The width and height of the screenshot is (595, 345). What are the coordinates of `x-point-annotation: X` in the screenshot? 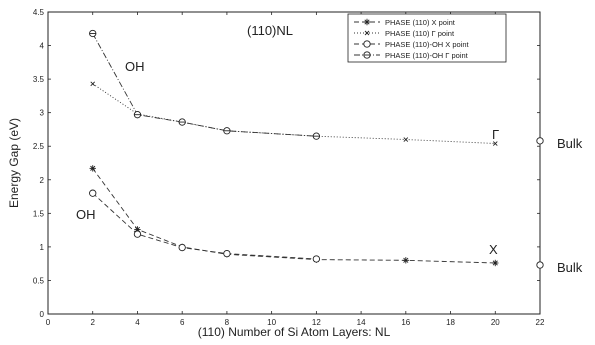 It's located at (493, 249).